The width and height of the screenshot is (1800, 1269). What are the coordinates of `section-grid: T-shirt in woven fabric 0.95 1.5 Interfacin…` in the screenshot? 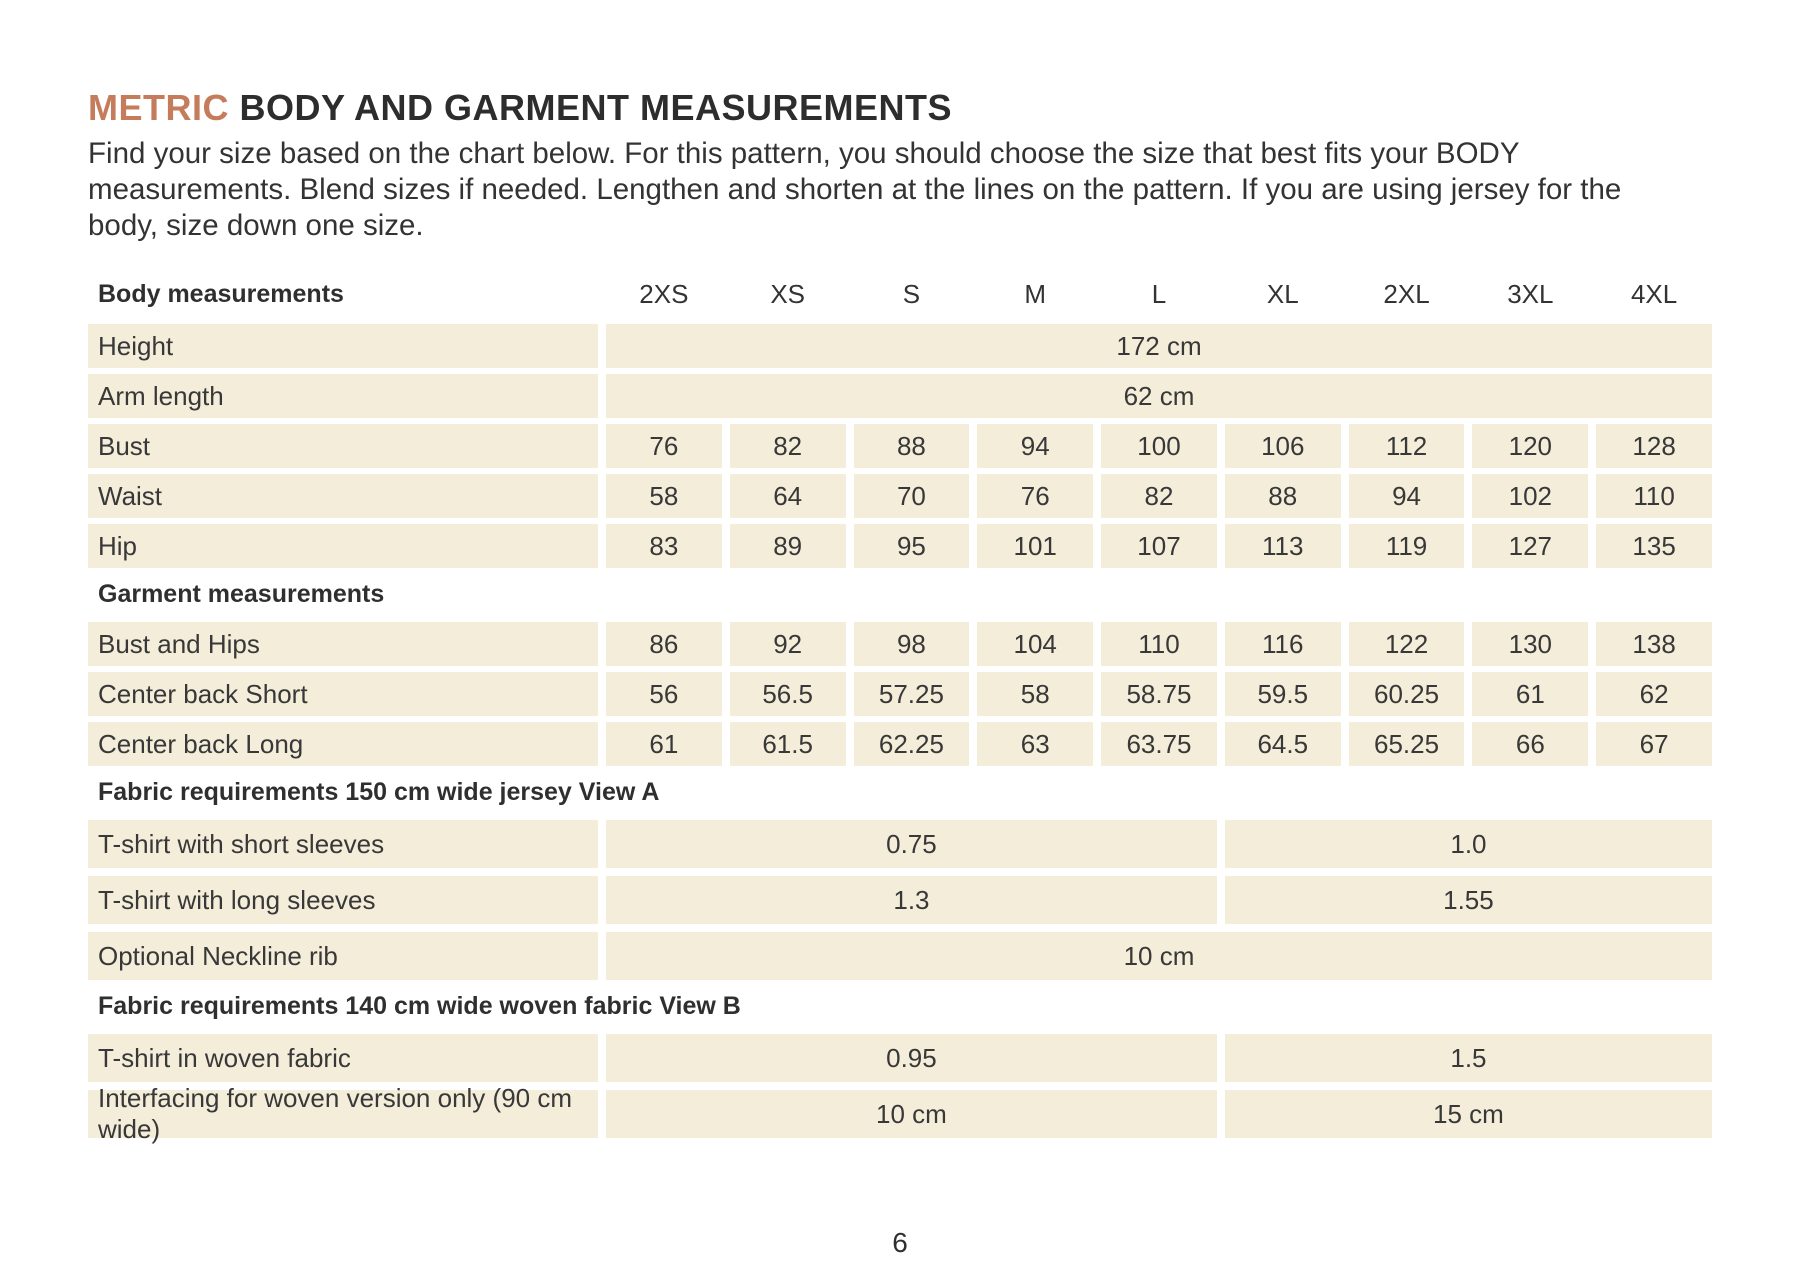 It's located at (900, 1089).